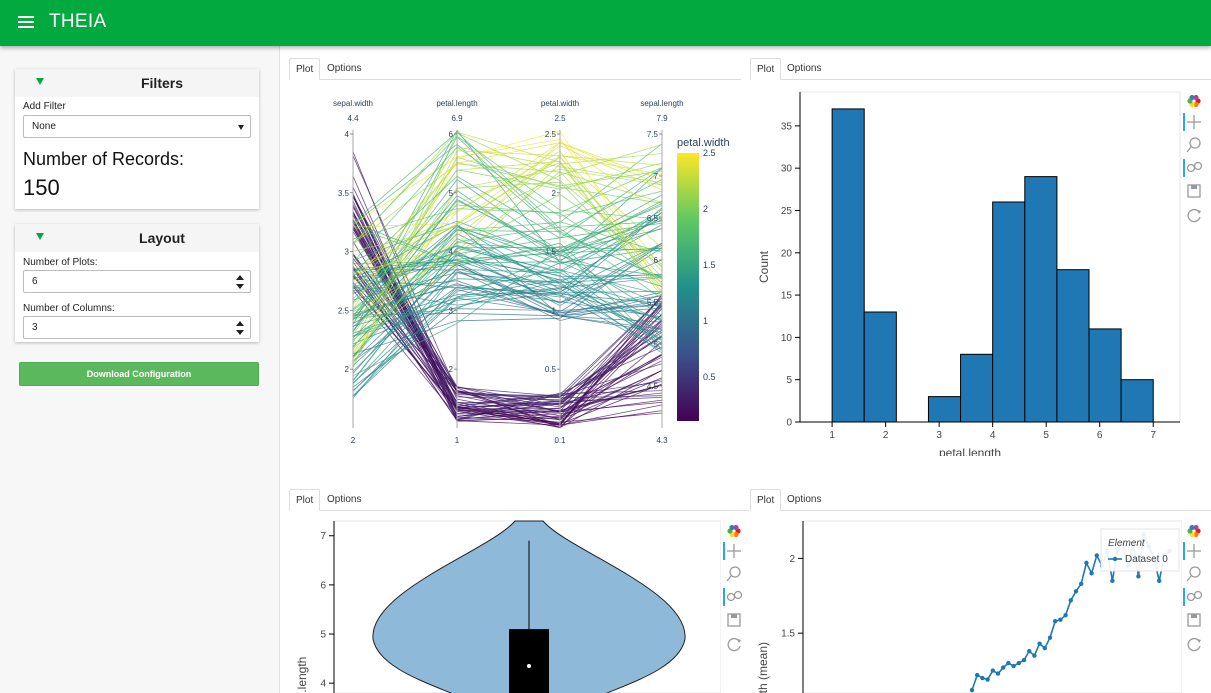  Describe the element at coordinates (457, 440) in the screenshot. I see `pc-axis-min-label: 1` at that location.